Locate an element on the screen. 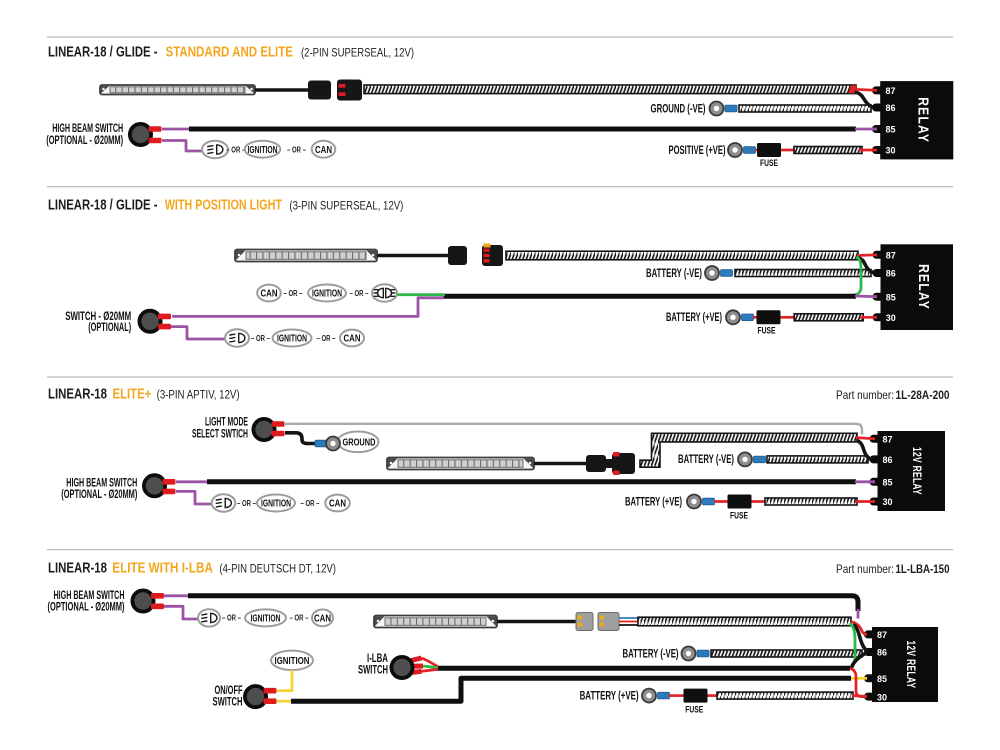  section-title-spec: (4-PIN DEUTSCH DT, 12V) is located at coordinates (277, 569).